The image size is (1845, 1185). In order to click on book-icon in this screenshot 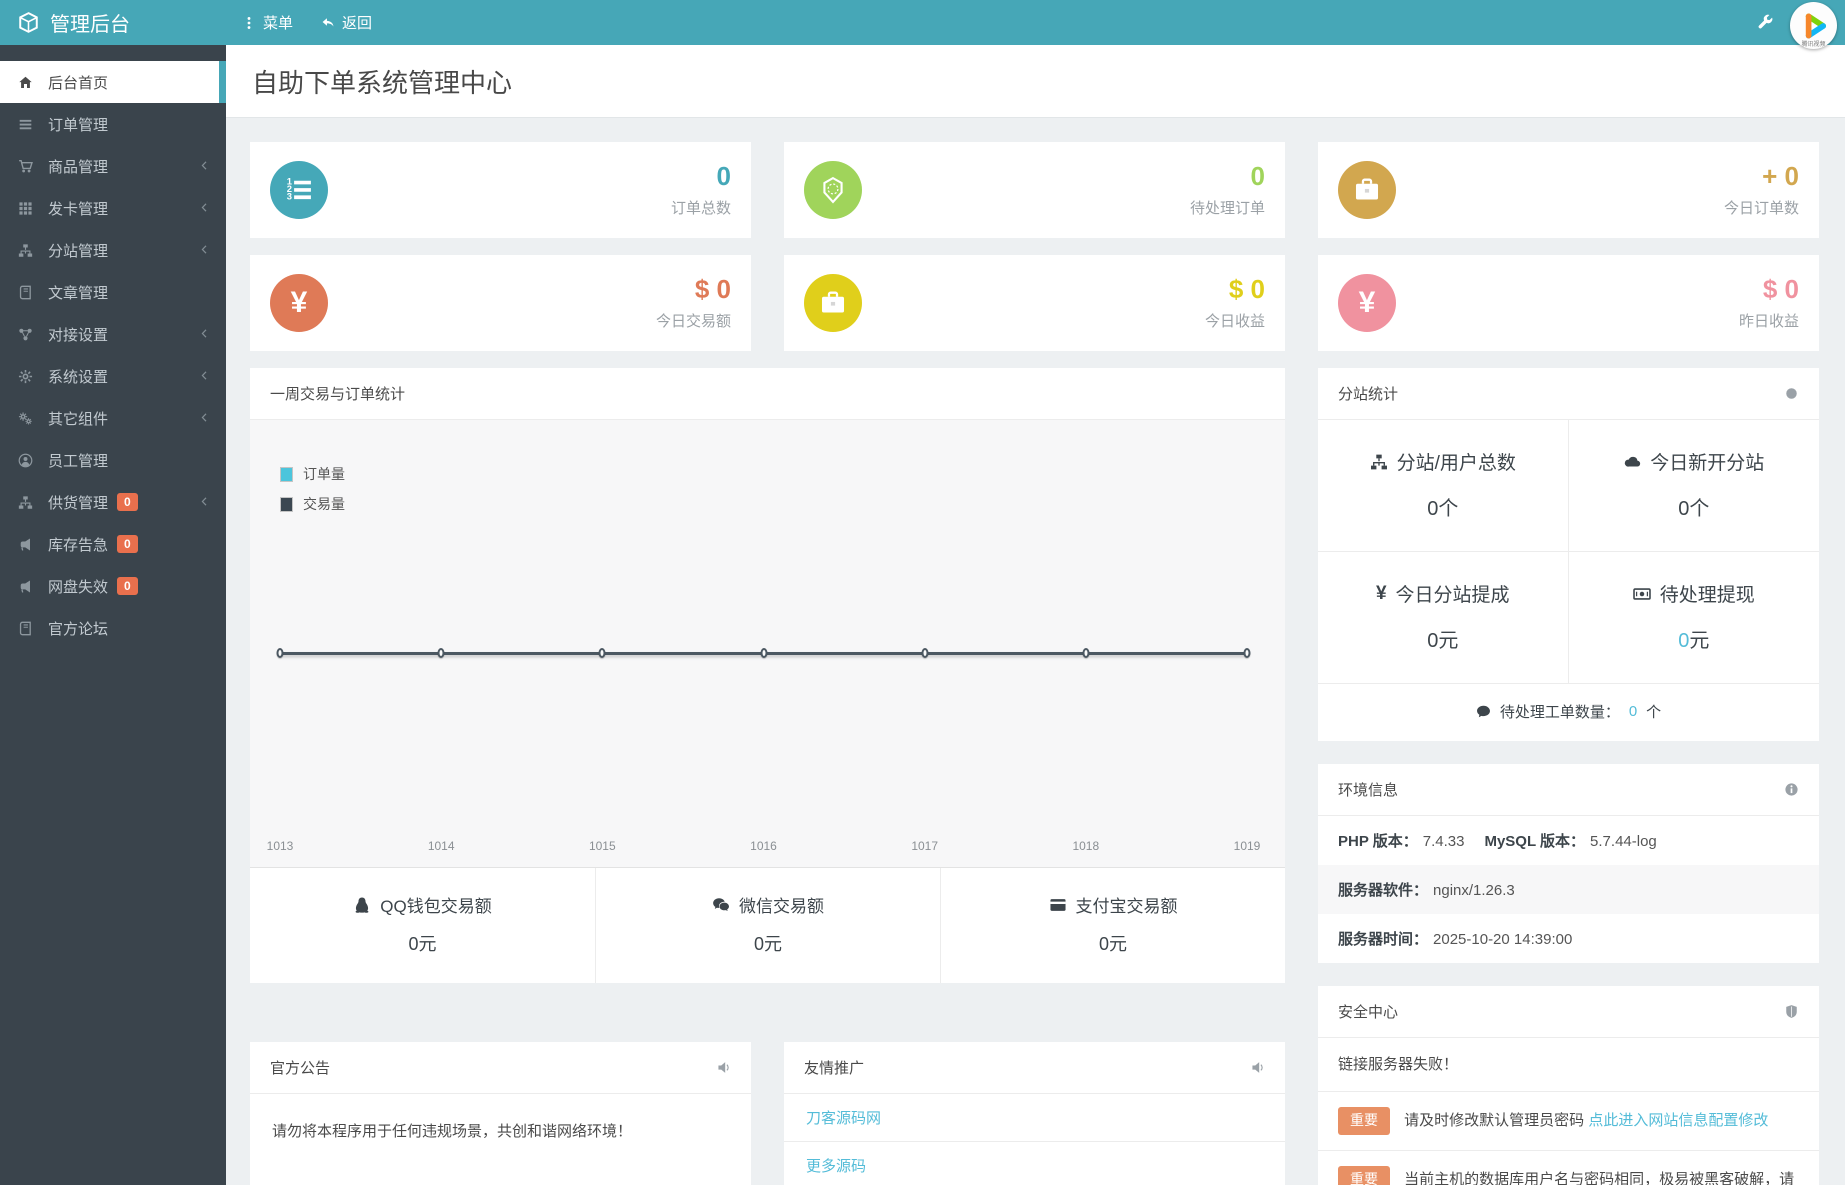, I will do `click(25, 292)`.